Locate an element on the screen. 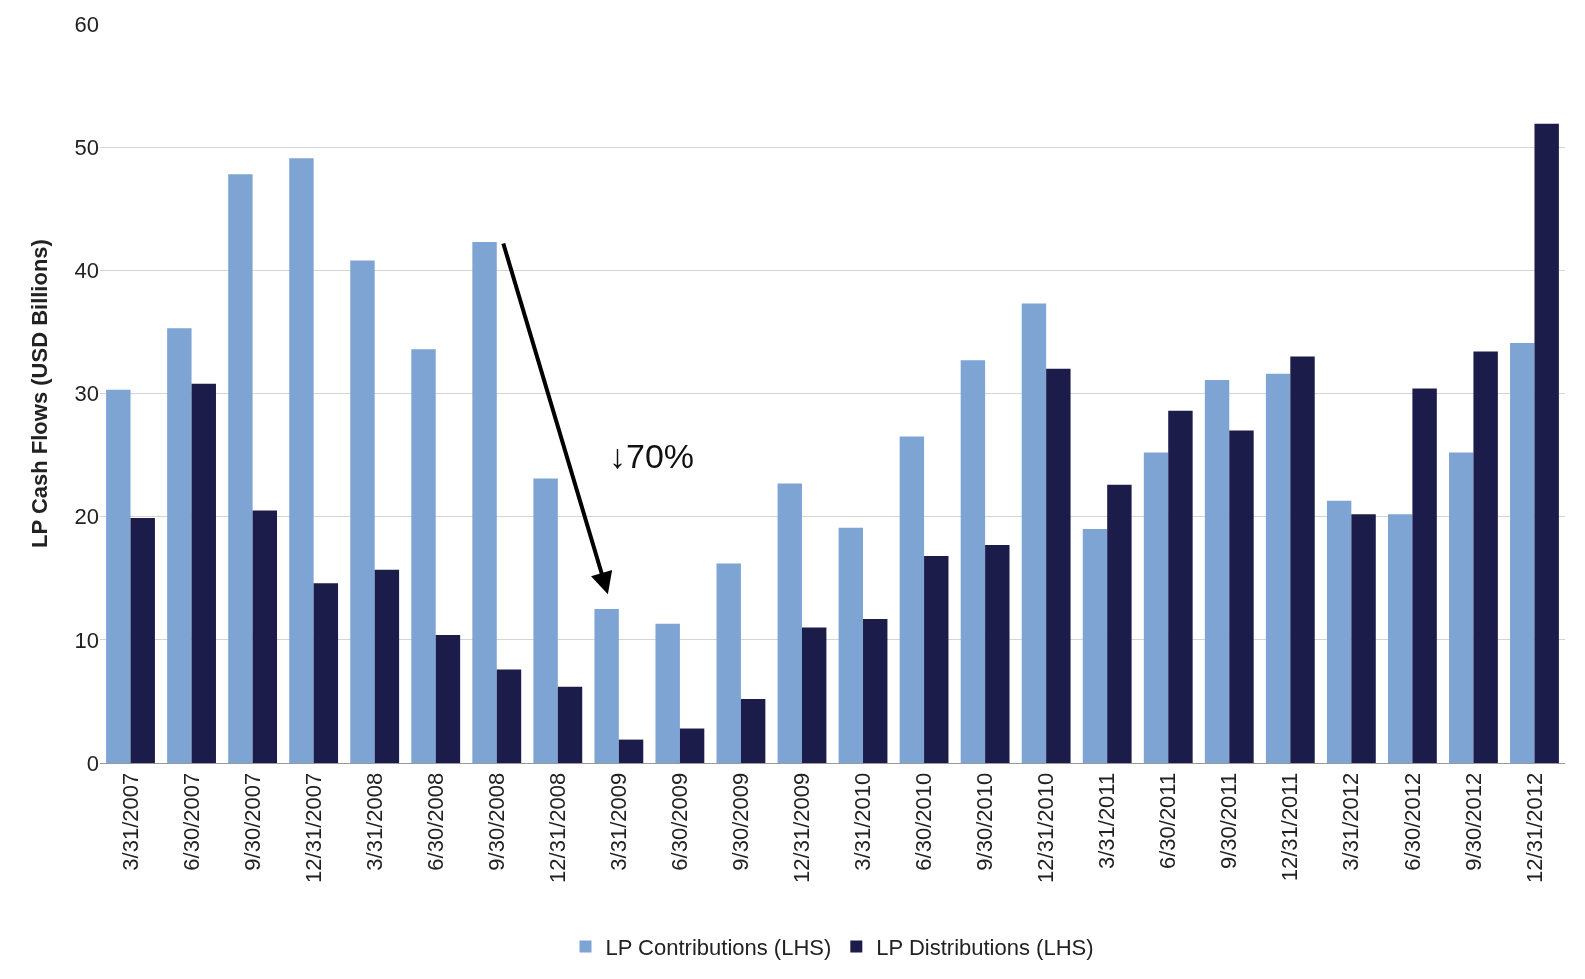  x-tick-label: 6/30/2007 is located at coordinates (191, 821).